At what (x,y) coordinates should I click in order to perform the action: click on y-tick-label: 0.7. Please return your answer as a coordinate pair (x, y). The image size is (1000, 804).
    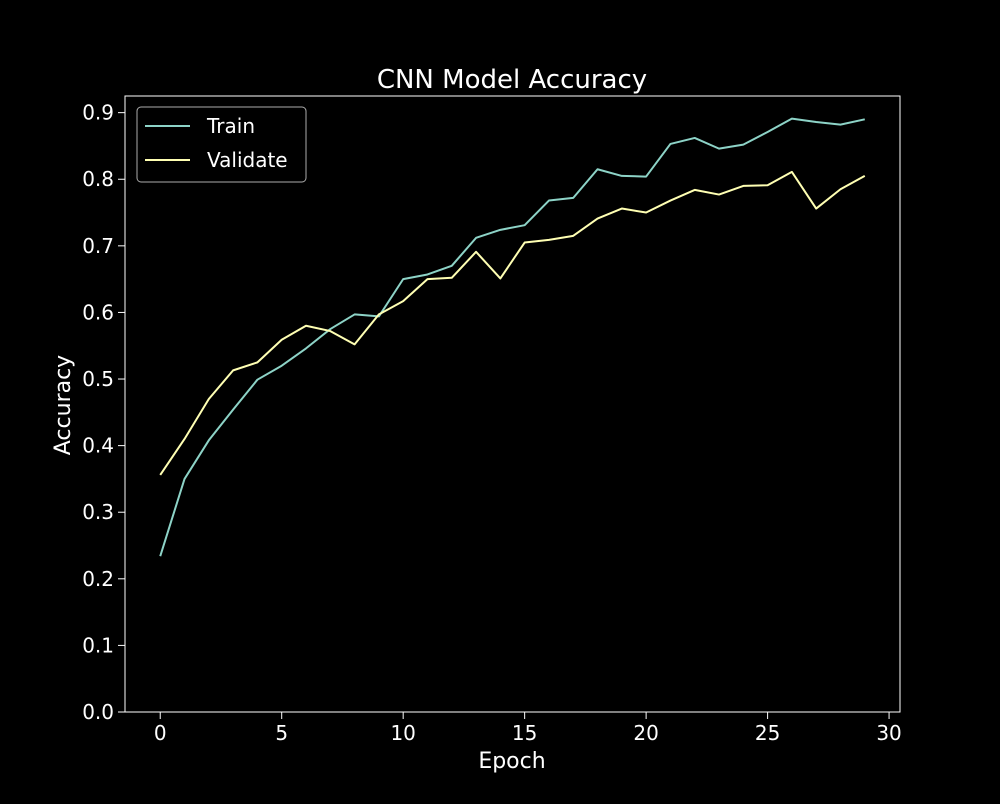
    Looking at the image, I should click on (98, 246).